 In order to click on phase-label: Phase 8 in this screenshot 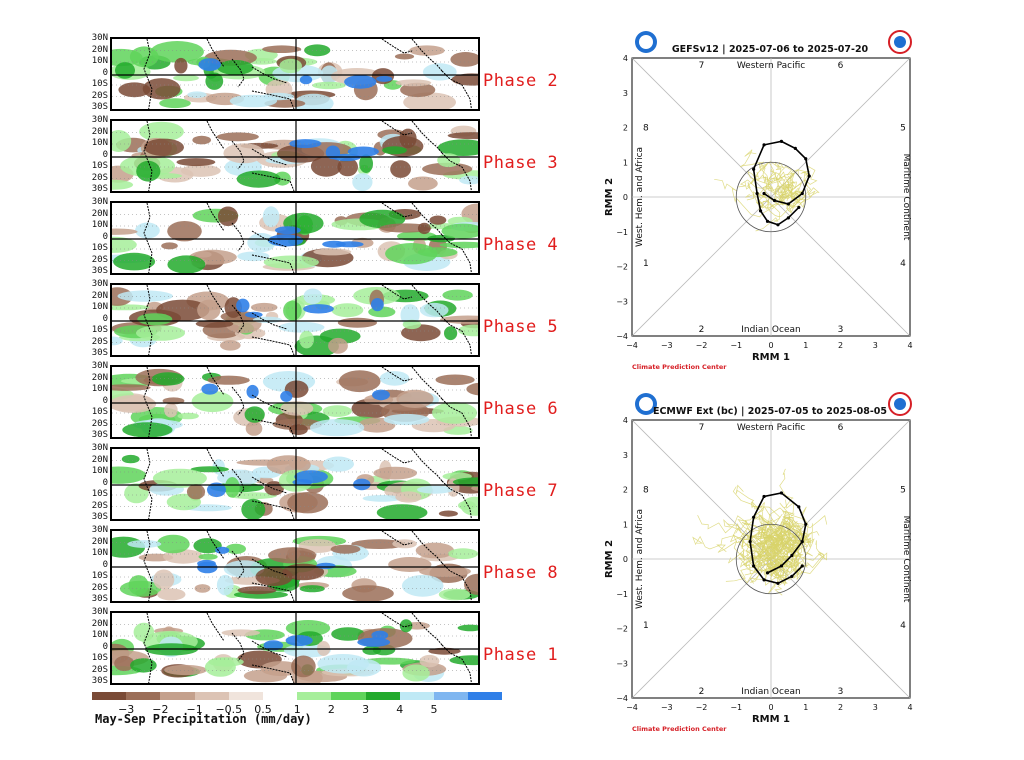, I will do `click(521, 573)`.